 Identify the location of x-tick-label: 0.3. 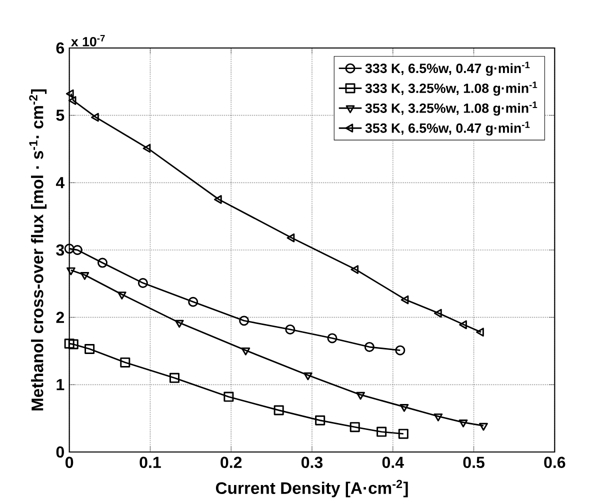
(312, 462).